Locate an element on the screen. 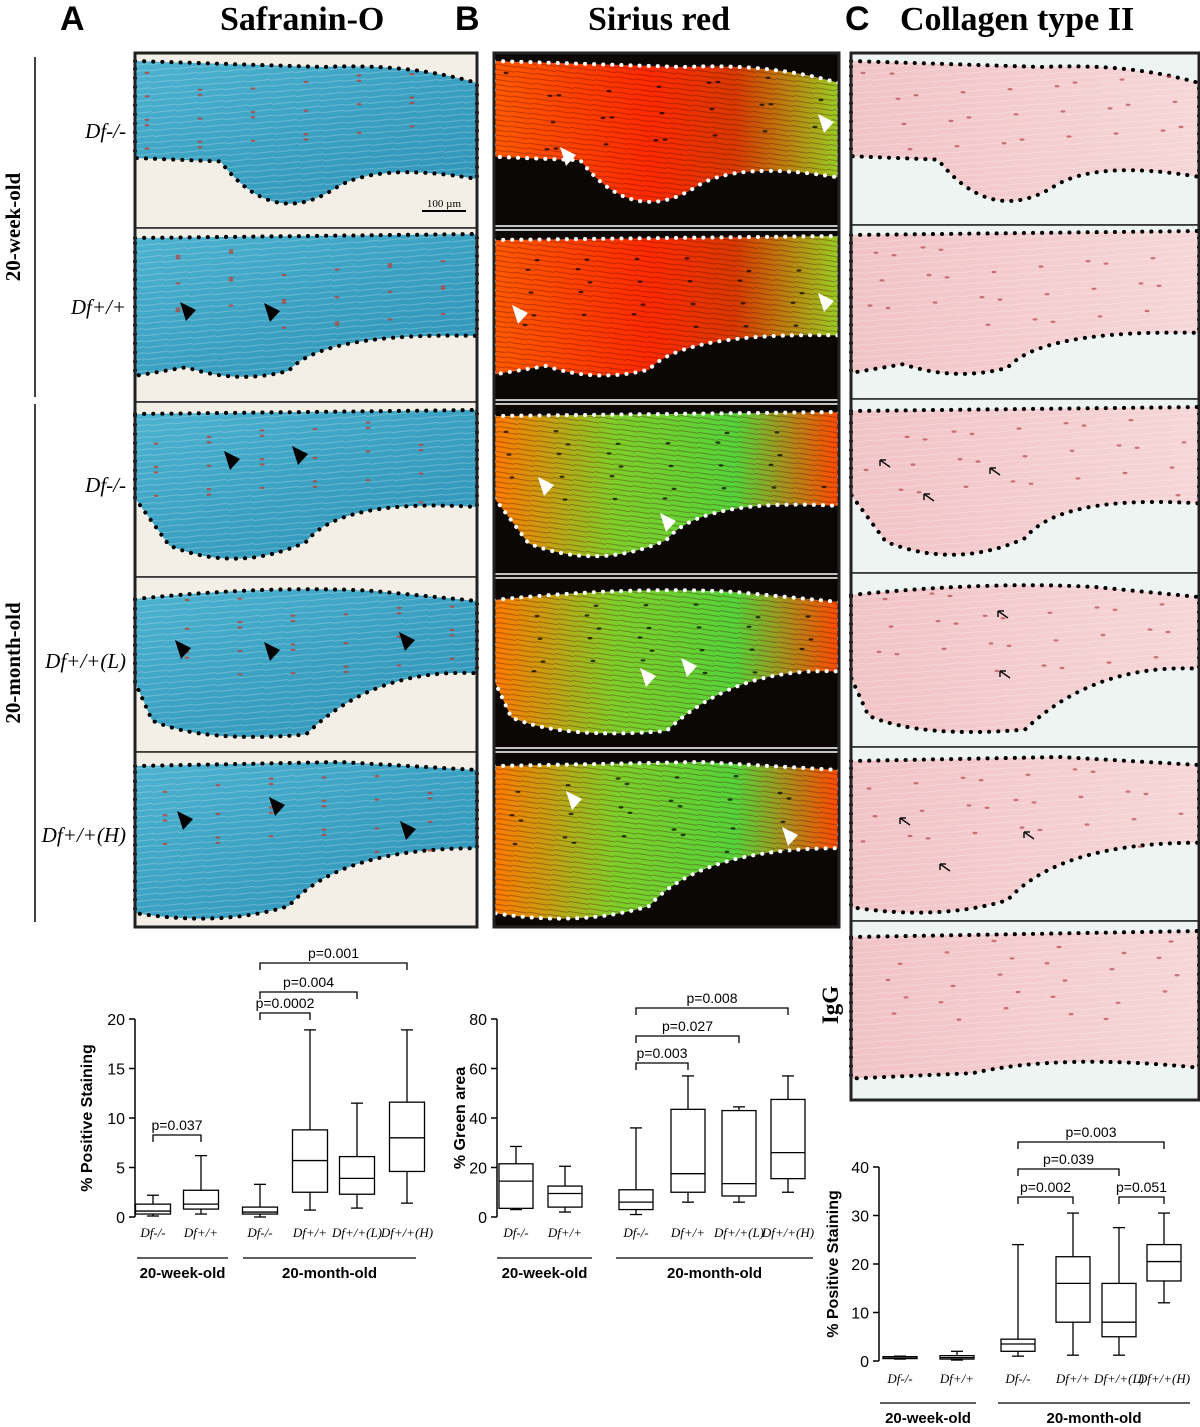 The width and height of the screenshot is (1200, 1427). panel-letter-a: A is located at coordinates (72, 19).